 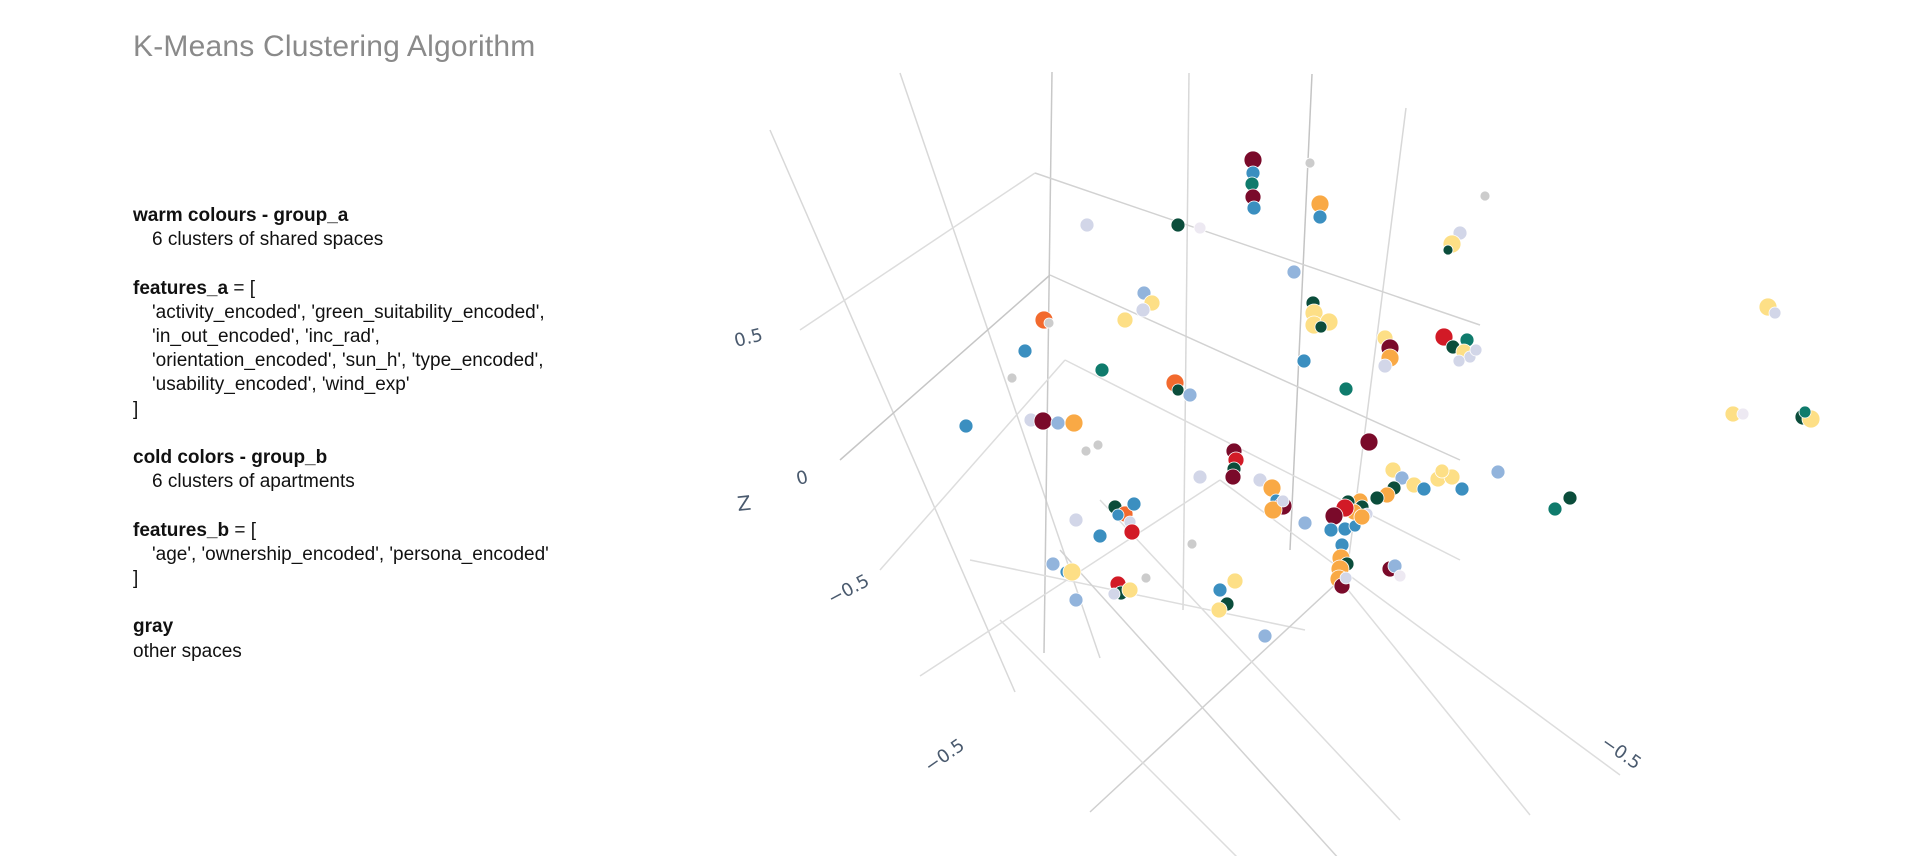 What do you see at coordinates (181, 288) in the screenshot?
I see `features-a-name: features_a` at bounding box center [181, 288].